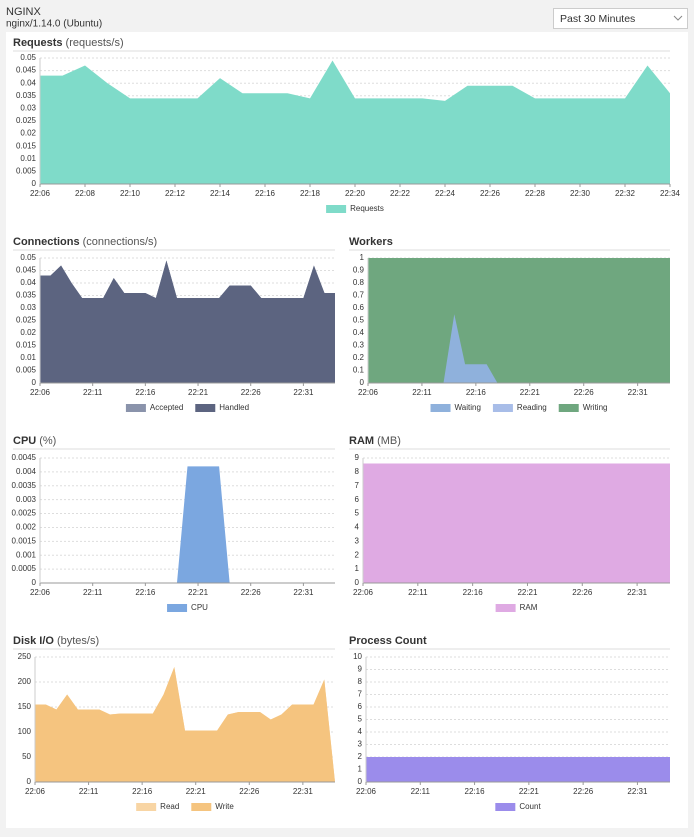 This screenshot has width=694, height=837. What do you see at coordinates (85, 193) in the screenshot?
I see `x-tick-label: 22:08` at bounding box center [85, 193].